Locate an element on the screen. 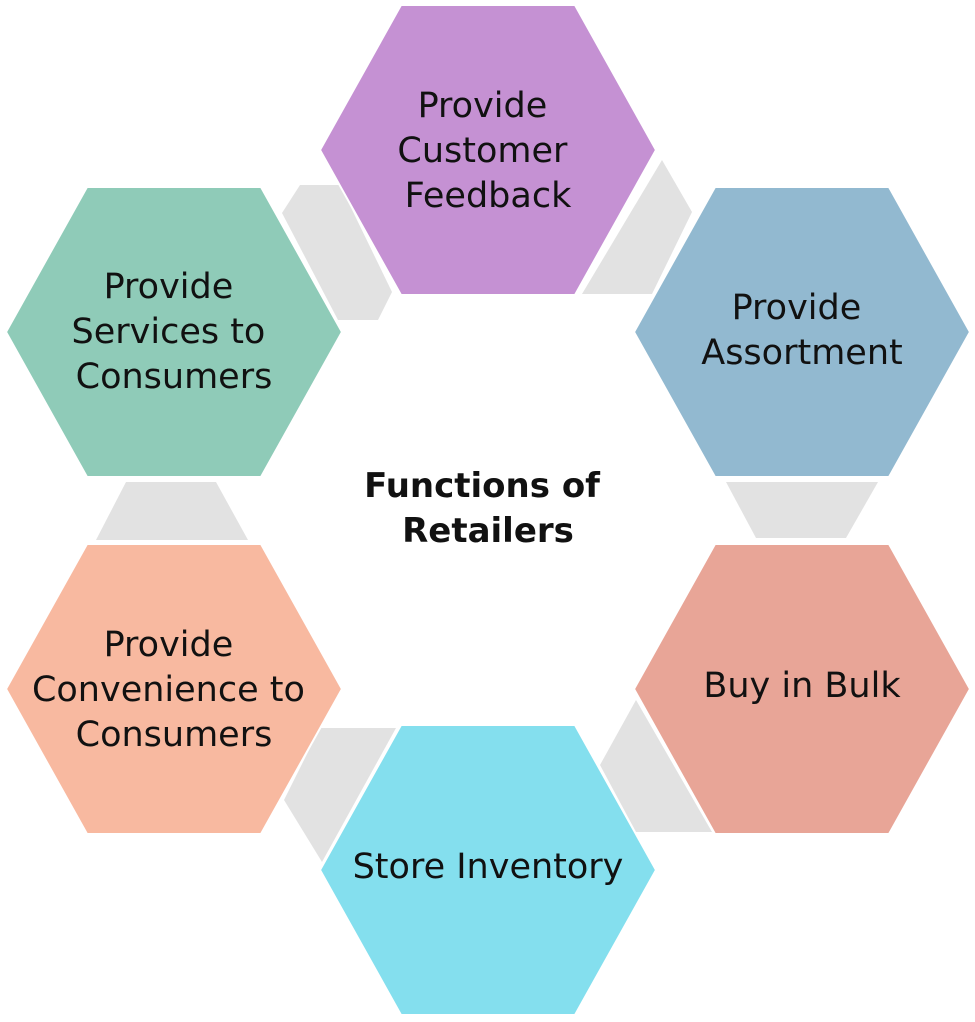  label-line: Convenience to is located at coordinates (168, 690).